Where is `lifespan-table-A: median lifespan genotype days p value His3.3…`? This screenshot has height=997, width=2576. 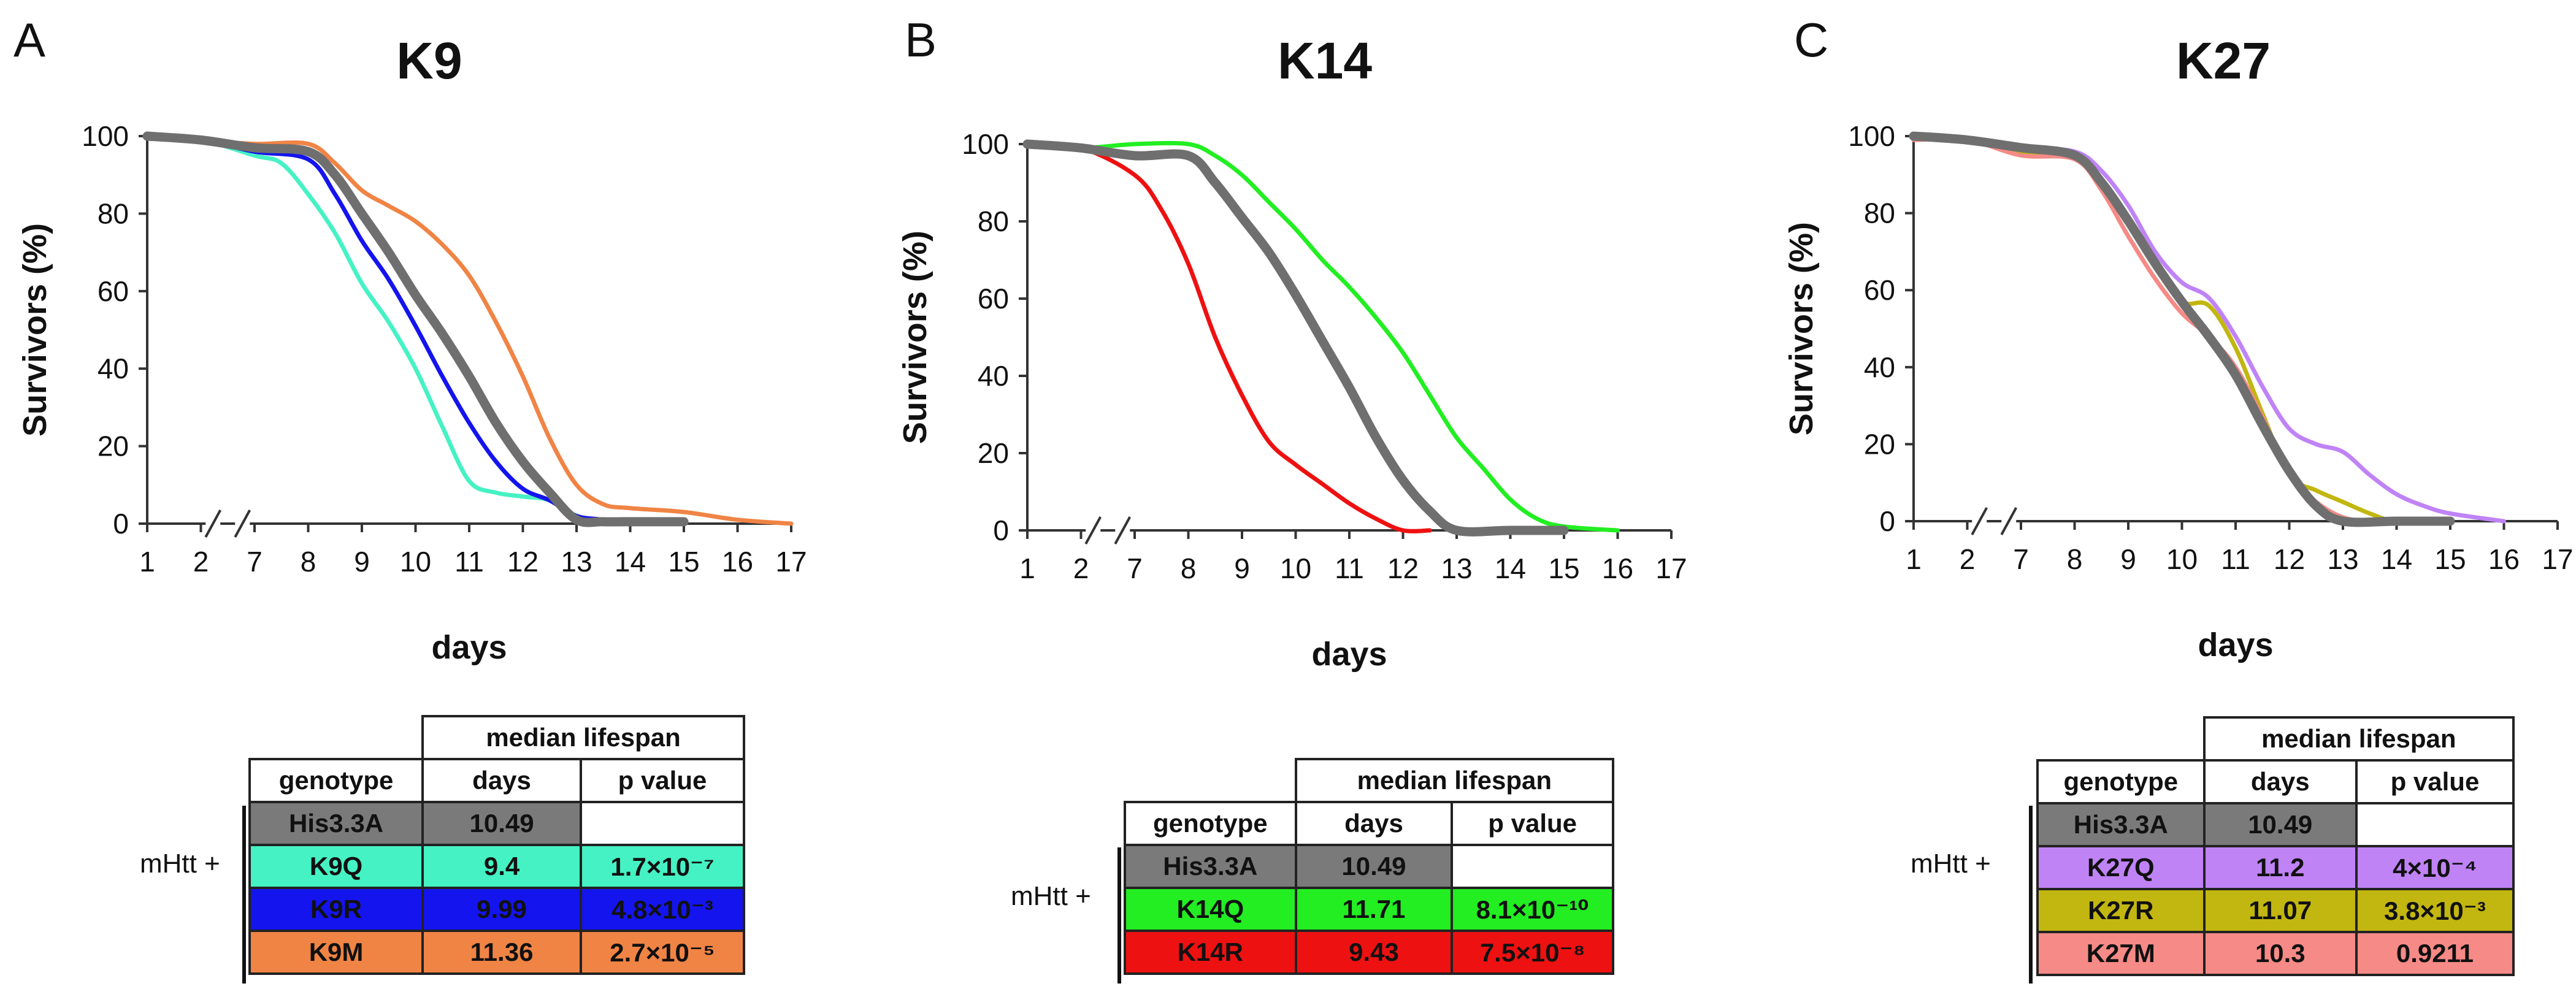 lifespan-table-A: median lifespan genotype days p value His3.3… is located at coordinates (496, 845).